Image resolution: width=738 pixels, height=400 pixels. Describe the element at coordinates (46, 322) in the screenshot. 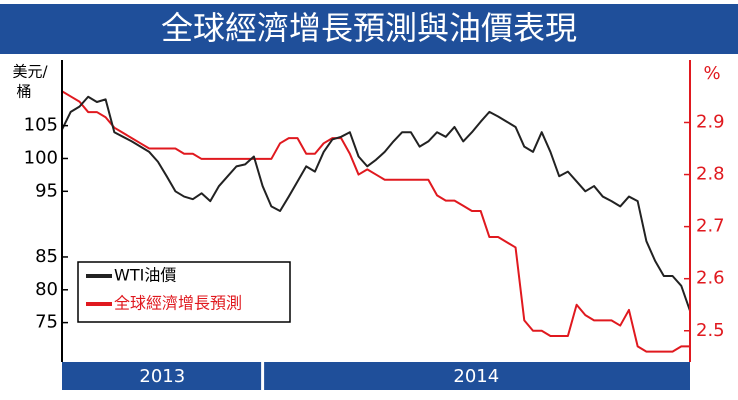

I see `y-tick-label: 75` at that location.